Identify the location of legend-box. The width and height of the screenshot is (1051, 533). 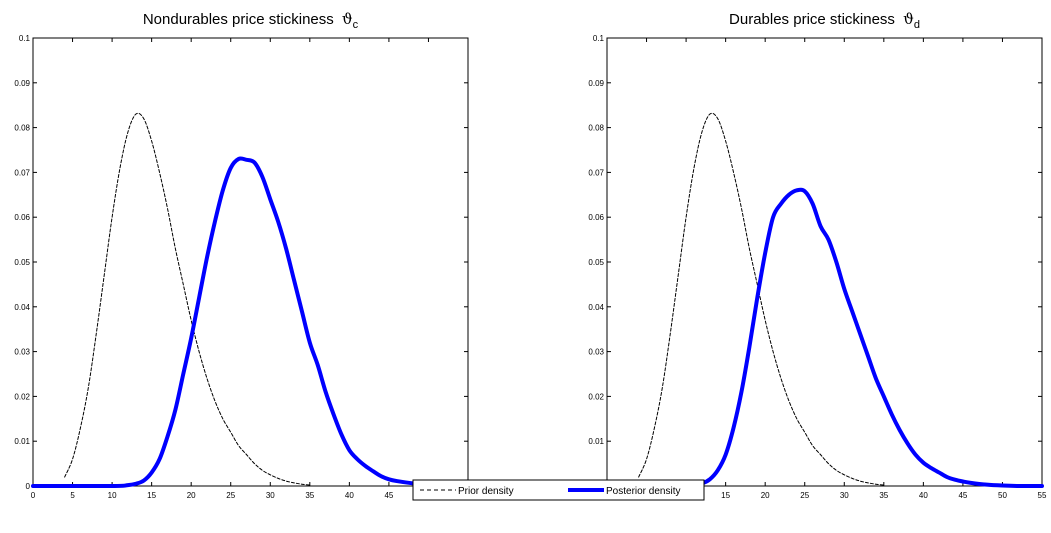
(558, 490).